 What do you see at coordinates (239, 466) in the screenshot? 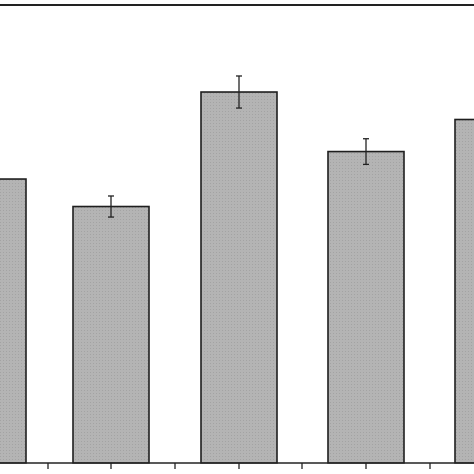
I see `x-axis-ticks` at bounding box center [239, 466].